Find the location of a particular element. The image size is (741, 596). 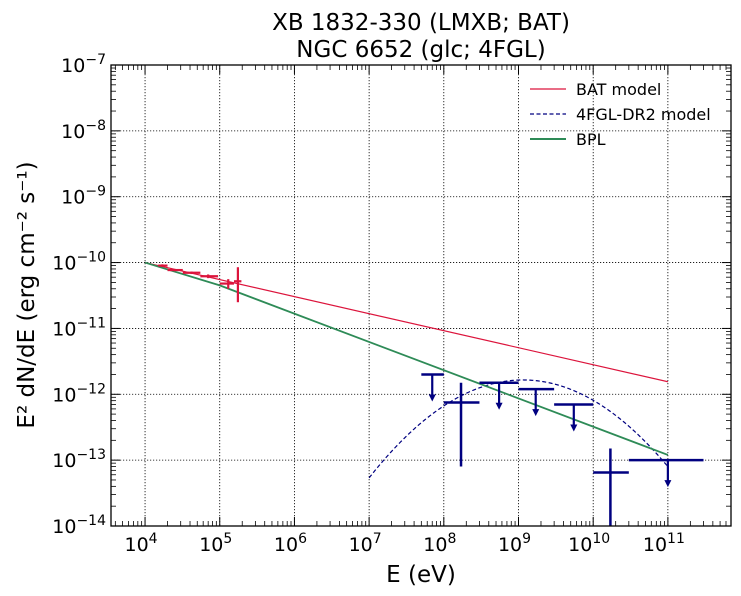

x-axis-label: E (eV) is located at coordinates (421, 575).